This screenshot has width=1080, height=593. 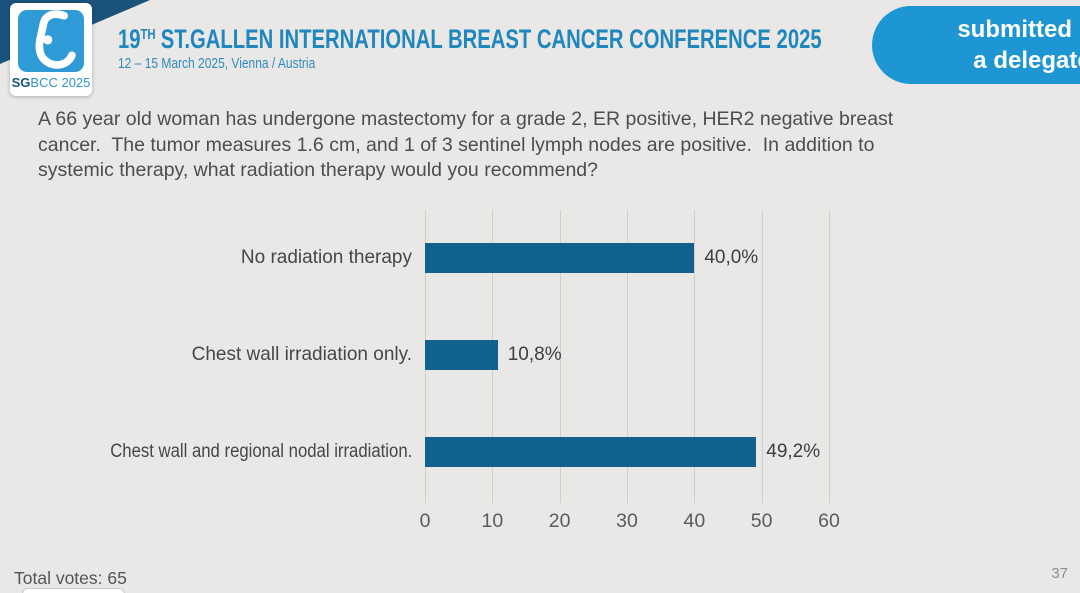 I want to click on logo-caption: SGBCC 2025, so click(x=51, y=82).